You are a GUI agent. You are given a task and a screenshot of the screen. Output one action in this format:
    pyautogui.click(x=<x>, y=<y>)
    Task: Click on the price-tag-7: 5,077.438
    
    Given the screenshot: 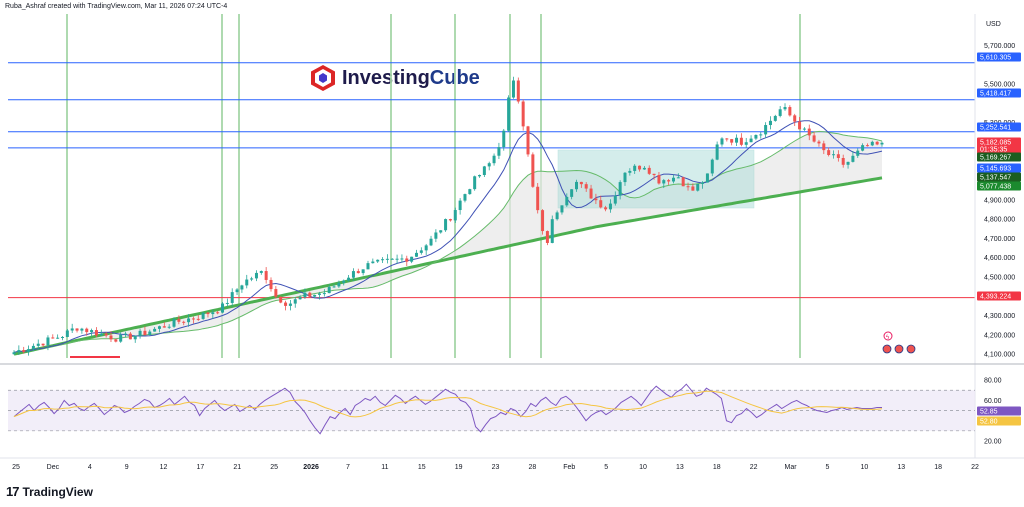 What is the action you would take?
    pyautogui.click(x=995, y=187)
    